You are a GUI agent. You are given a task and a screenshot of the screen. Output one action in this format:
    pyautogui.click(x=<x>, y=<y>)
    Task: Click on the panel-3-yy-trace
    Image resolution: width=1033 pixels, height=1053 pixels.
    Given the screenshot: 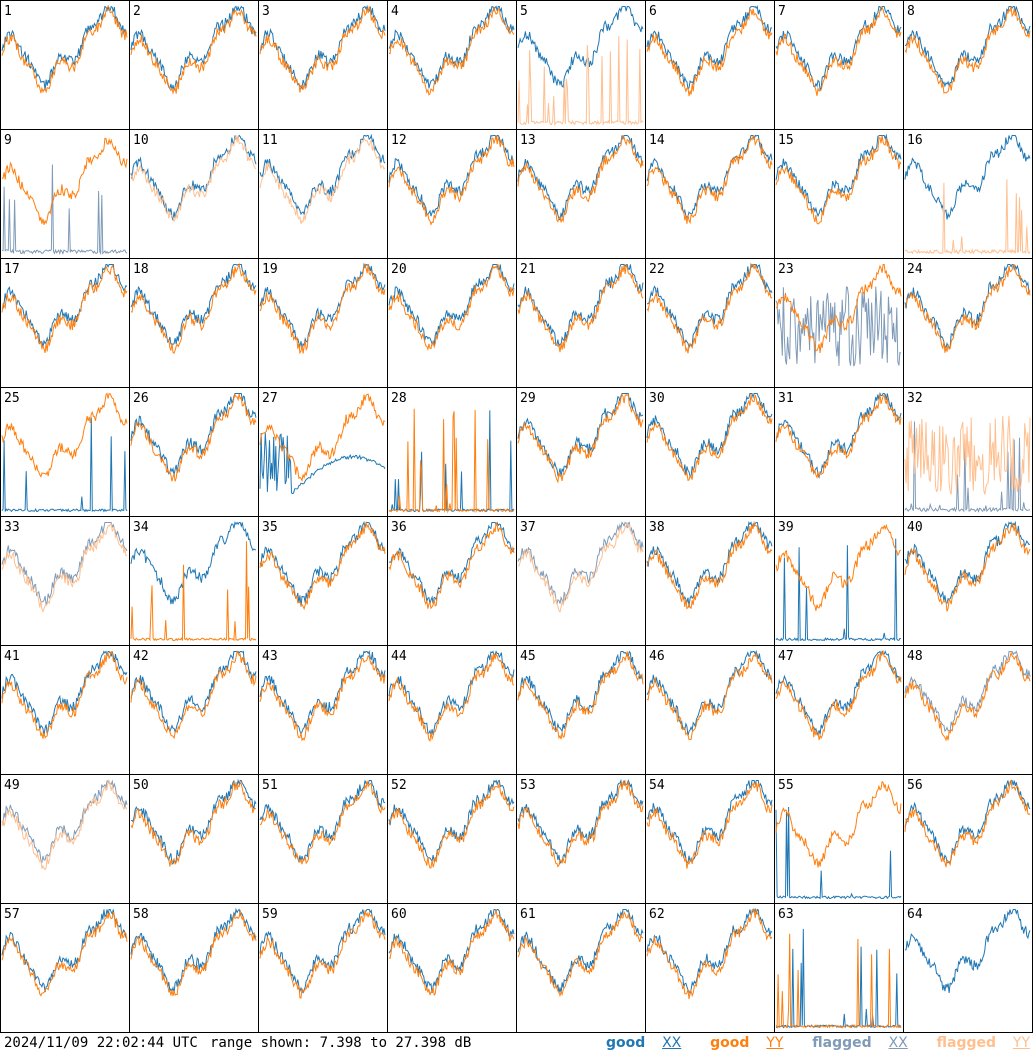 What is the action you would take?
    pyautogui.click(x=322, y=49)
    